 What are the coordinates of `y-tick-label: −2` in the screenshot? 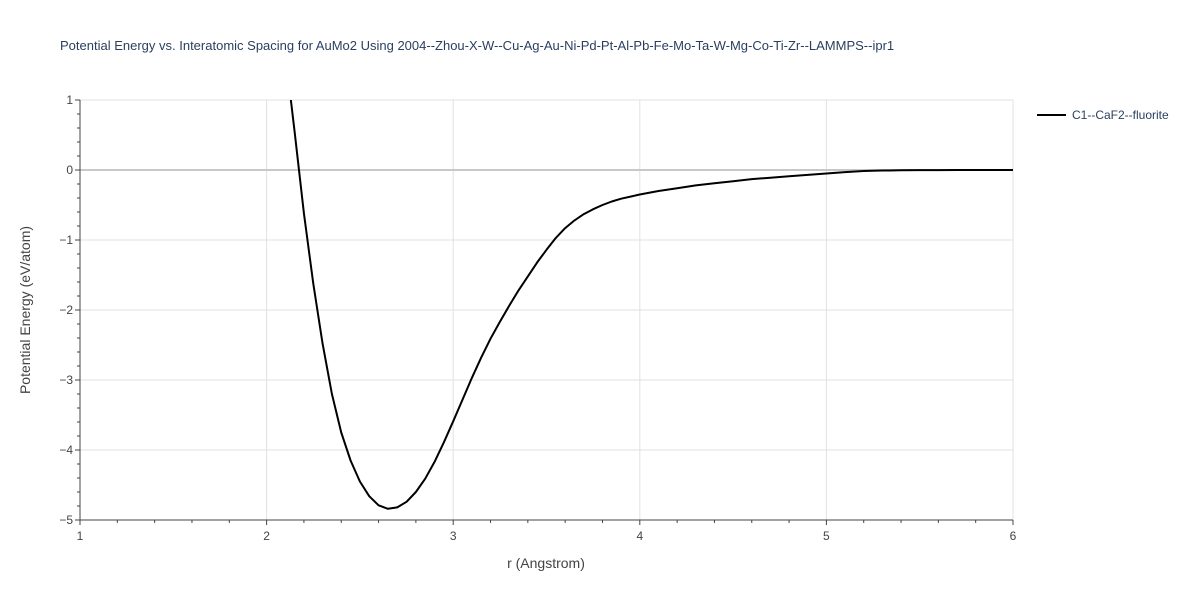 It's located at (66, 310).